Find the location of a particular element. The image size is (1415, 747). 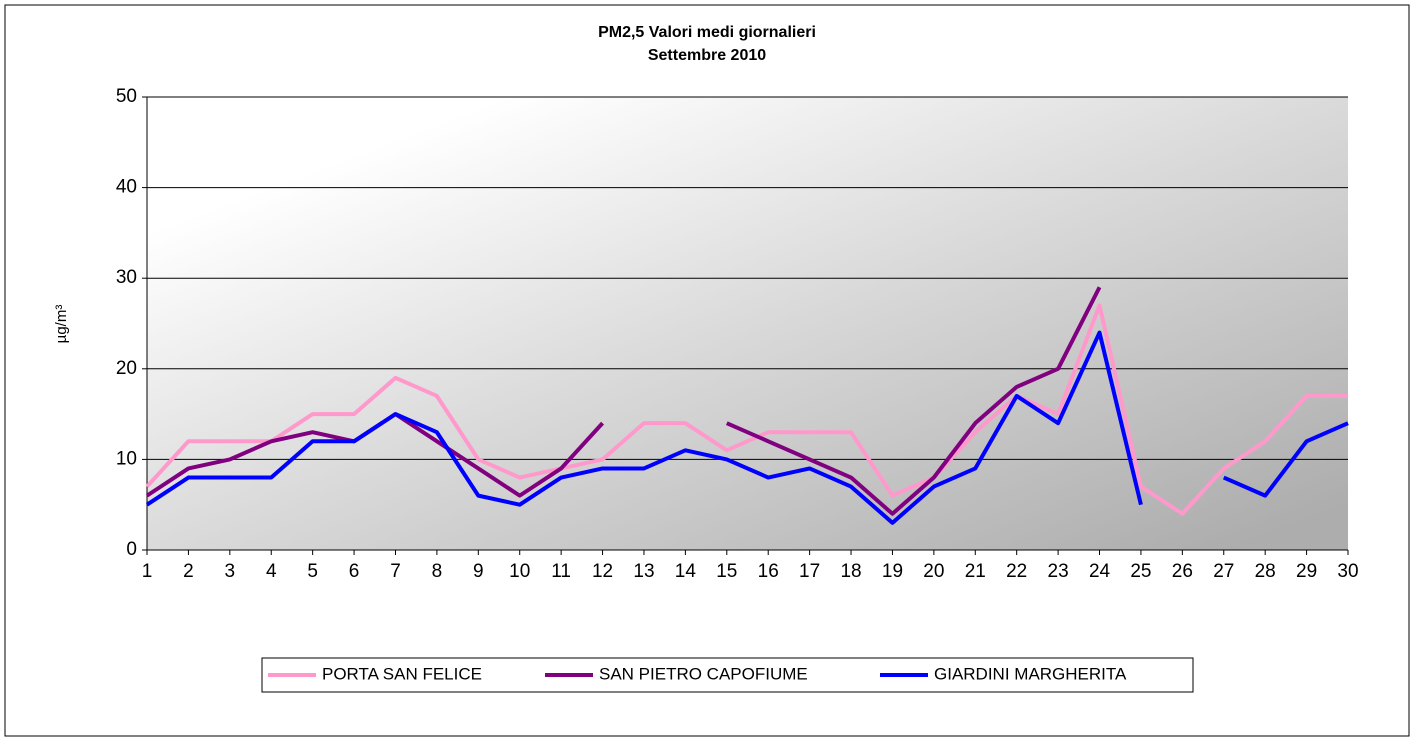

y-axis-label: µg/m³ is located at coordinates (61, 324).